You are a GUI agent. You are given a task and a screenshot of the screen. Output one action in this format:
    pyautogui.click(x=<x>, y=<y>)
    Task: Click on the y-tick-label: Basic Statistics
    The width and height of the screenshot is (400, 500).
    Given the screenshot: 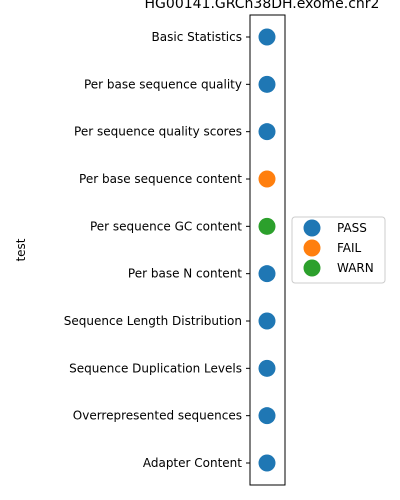 What is the action you would take?
    pyautogui.click(x=197, y=37)
    